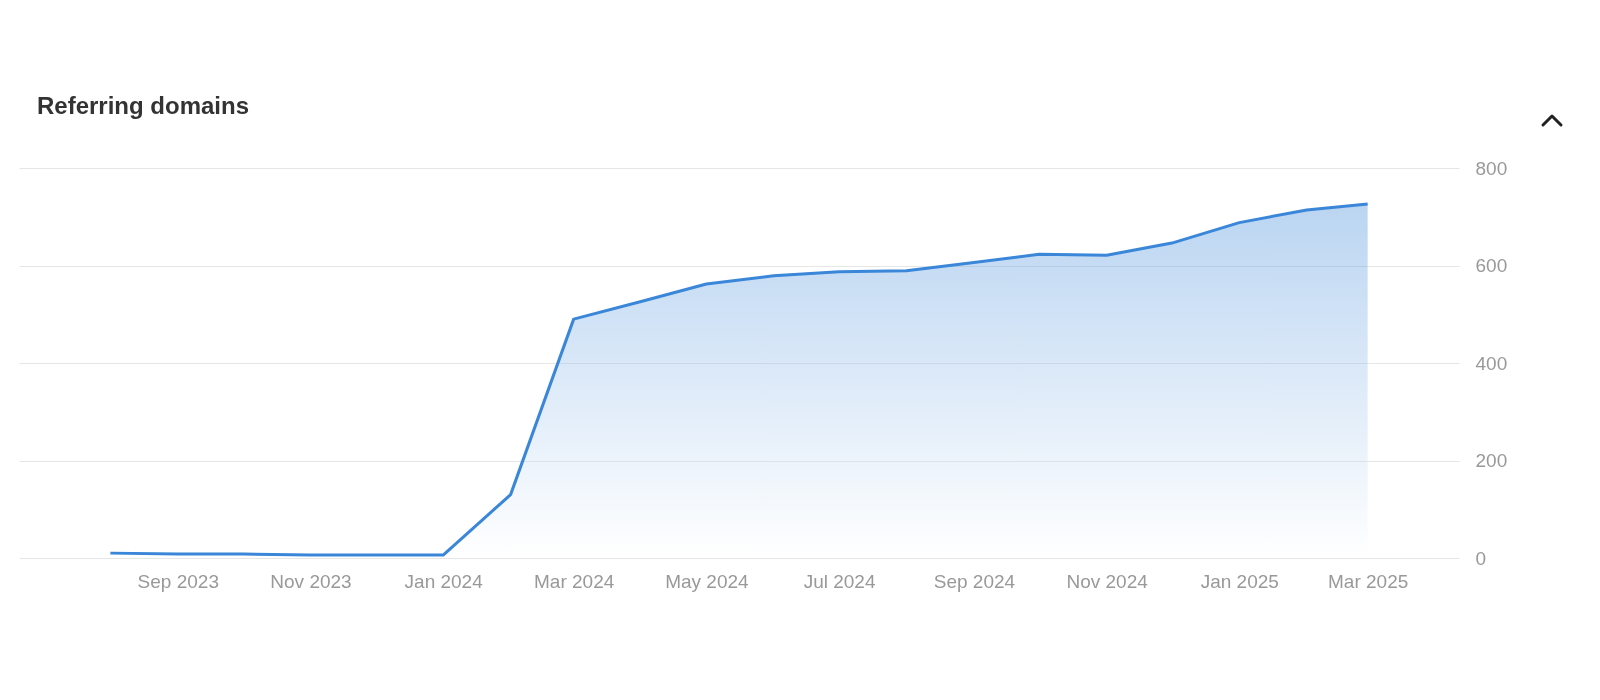  I want to click on x-tick-label: Sep 2024, so click(974, 581).